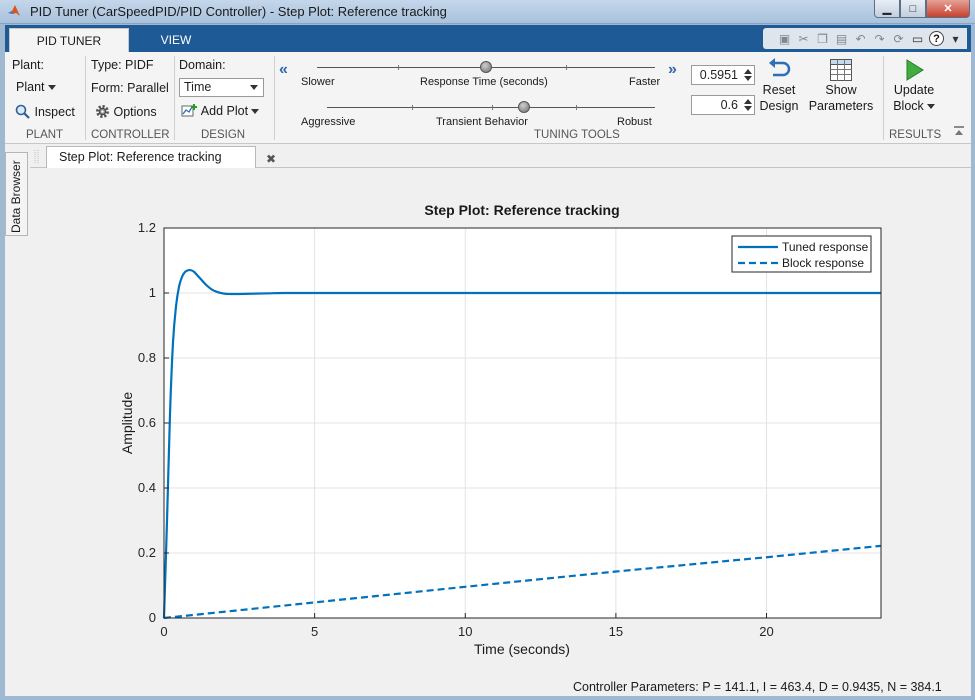 The width and height of the screenshot is (975, 700). Describe the element at coordinates (841, 106) in the screenshot. I see `show-label-2: Parameters` at that location.